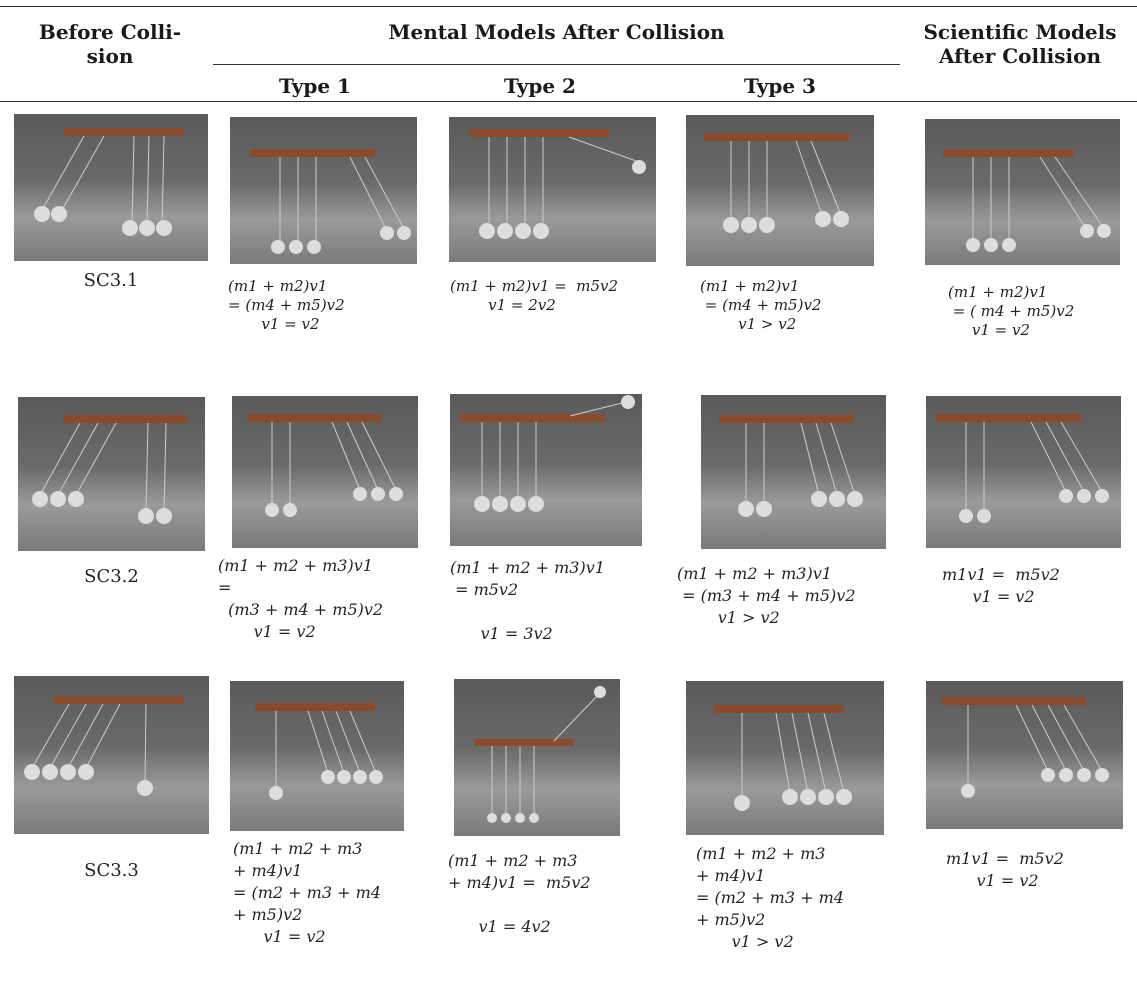 The width and height of the screenshot is (1137, 985). I want to click on top-rule, so click(568, 6).